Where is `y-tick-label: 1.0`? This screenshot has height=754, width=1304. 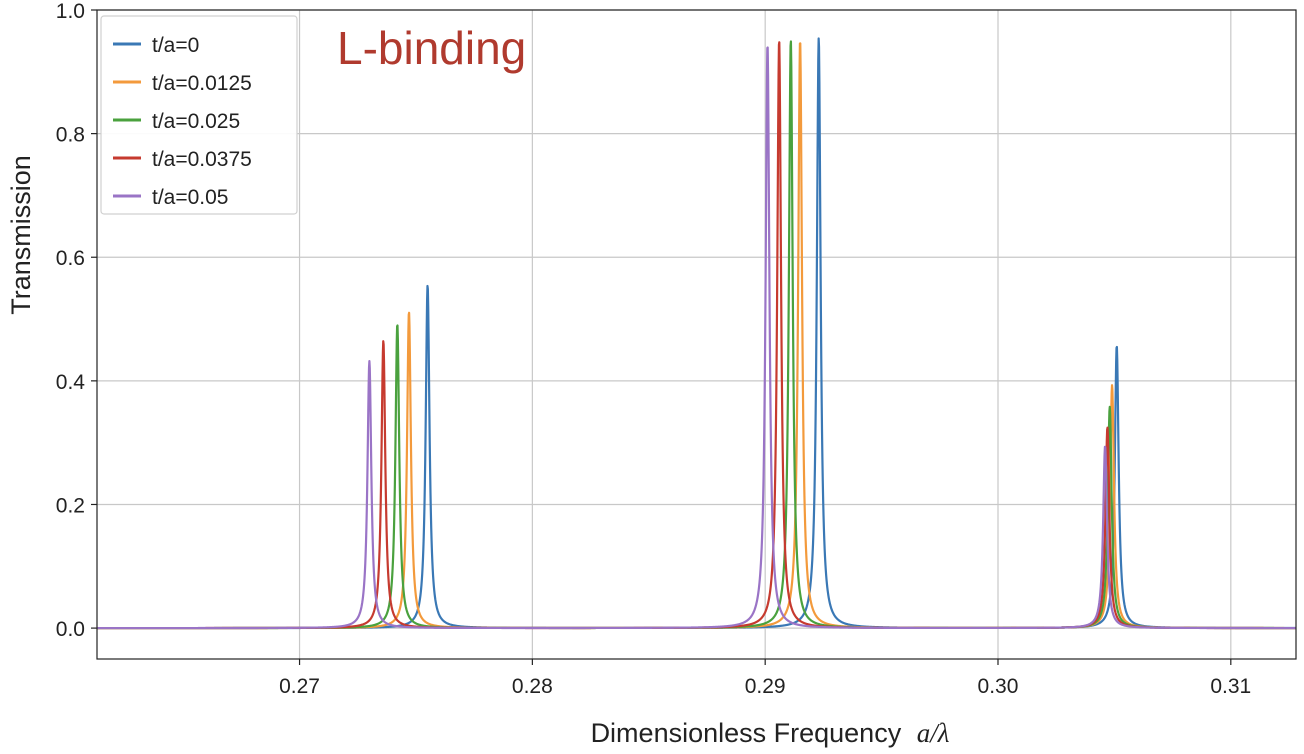
y-tick-label: 1.0 is located at coordinates (70, 11).